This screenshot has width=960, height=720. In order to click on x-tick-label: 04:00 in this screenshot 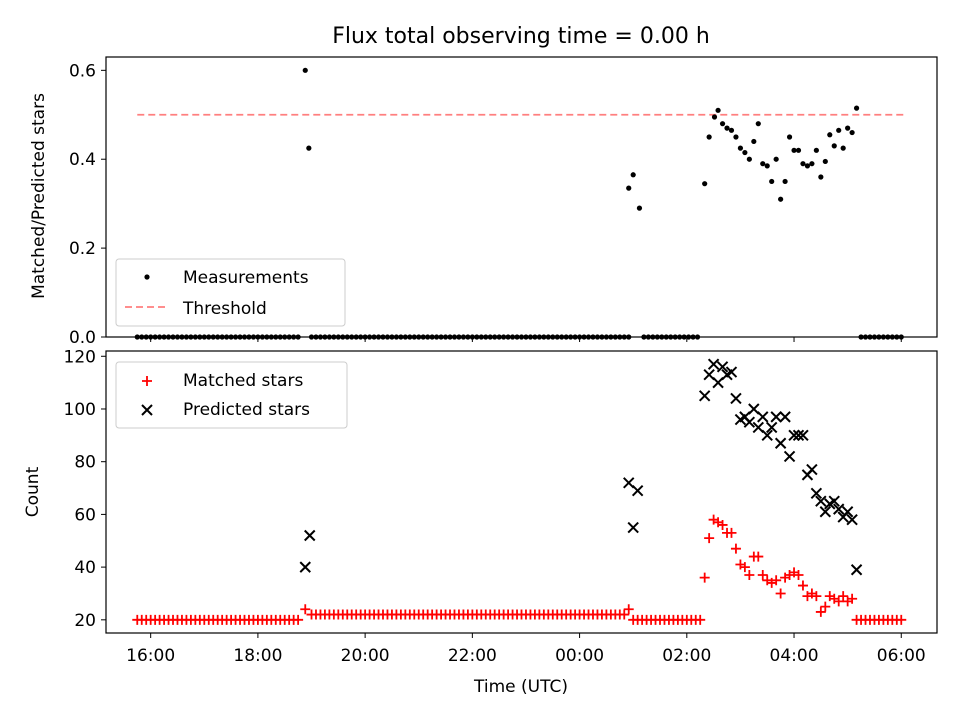, I will do `click(794, 656)`.